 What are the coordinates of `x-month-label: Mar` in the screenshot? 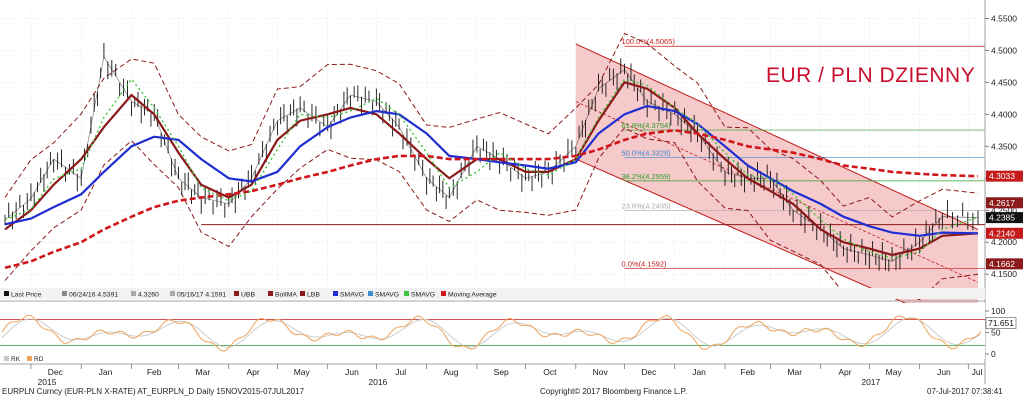 It's located at (794, 372).